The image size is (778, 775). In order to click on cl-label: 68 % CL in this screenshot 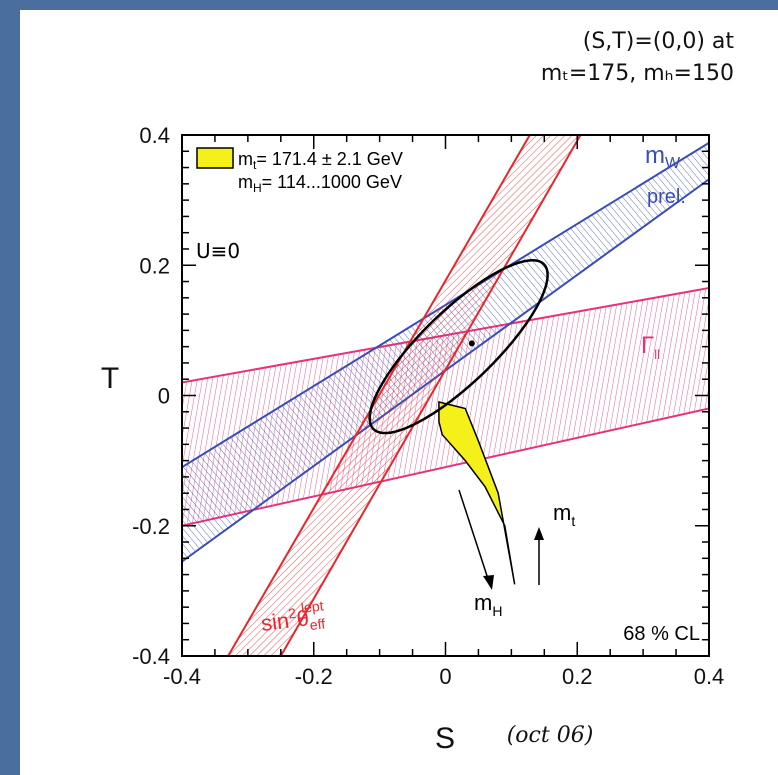, I will do `click(661, 634)`.